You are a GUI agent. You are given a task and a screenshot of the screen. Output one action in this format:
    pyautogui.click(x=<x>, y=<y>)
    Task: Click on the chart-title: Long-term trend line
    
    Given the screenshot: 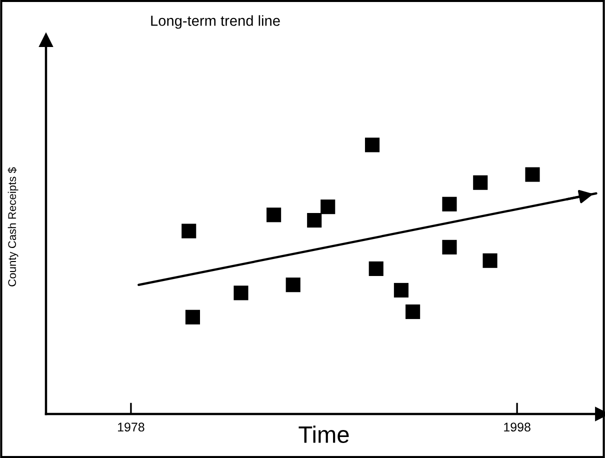 What is the action you would take?
    pyautogui.click(x=215, y=22)
    